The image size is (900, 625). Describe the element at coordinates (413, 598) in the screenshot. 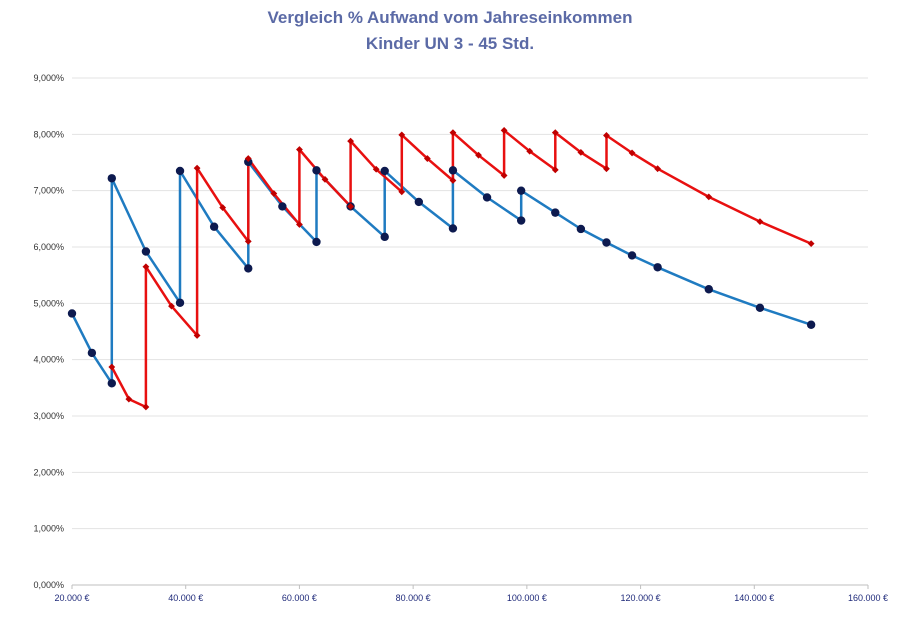

I see `x-tick-label: 80.000 €` at that location.